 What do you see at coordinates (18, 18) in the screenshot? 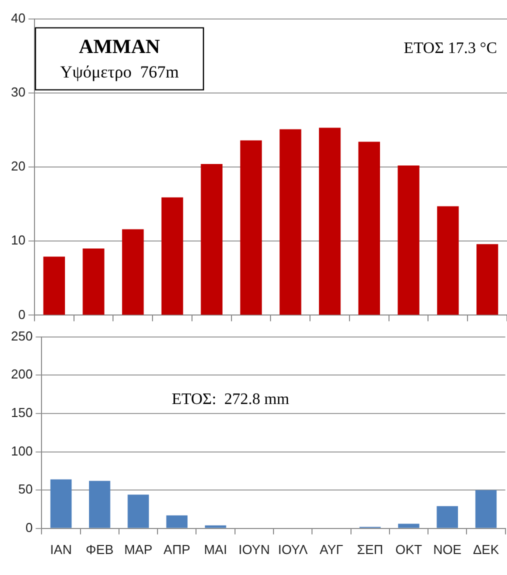
I see `y-tick-label: 40` at bounding box center [18, 18].